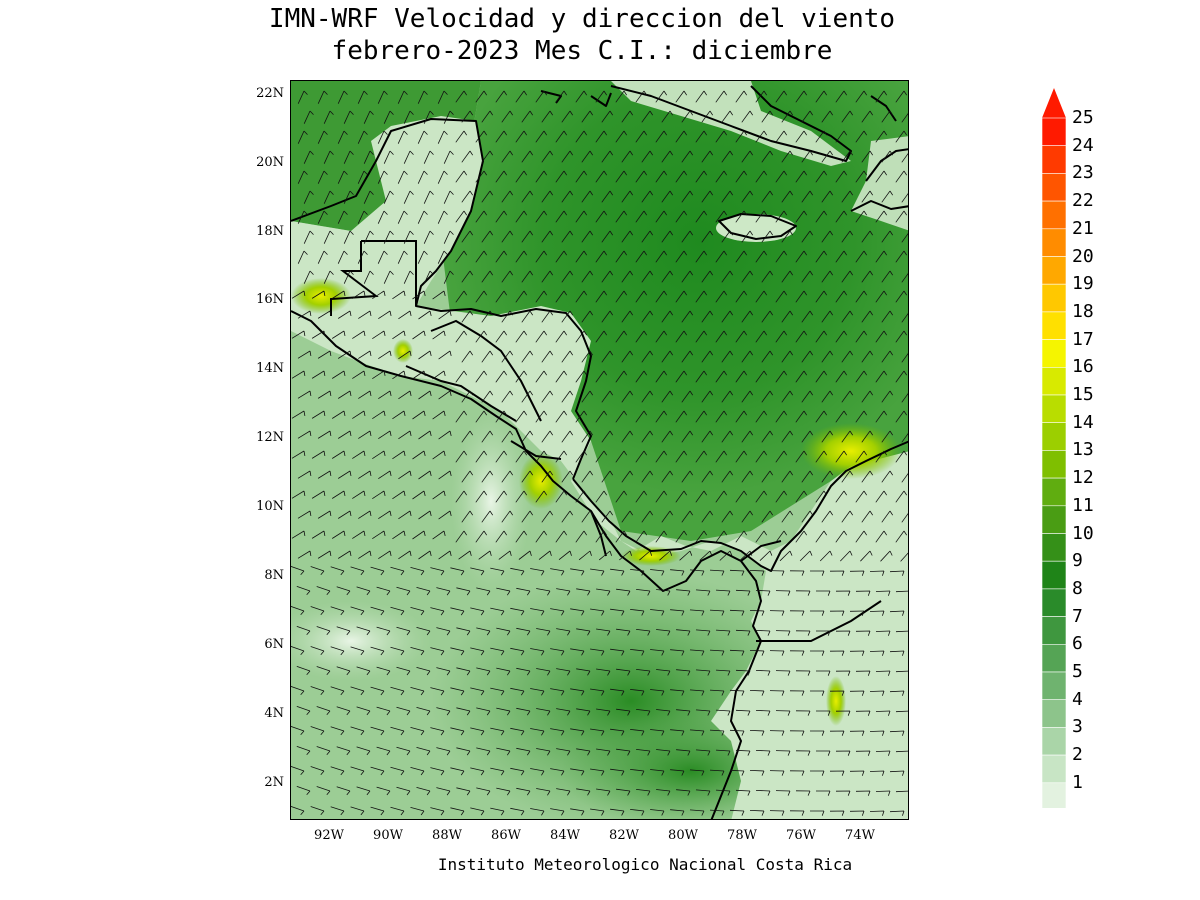 This screenshot has height=900, width=1200. I want to click on colorbar-label: 13, so click(1083, 450).